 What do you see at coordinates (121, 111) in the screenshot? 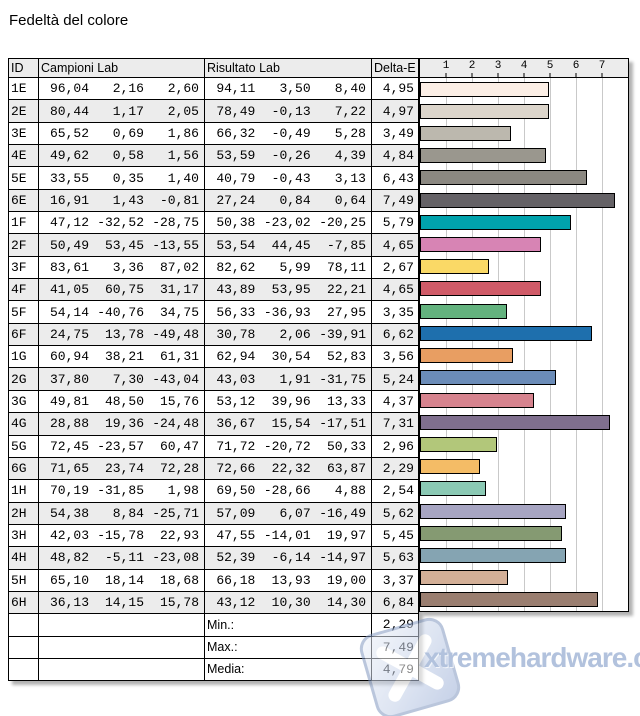
I see `campioni-lab-cell: 80,44 1,17 2,05` at bounding box center [121, 111].